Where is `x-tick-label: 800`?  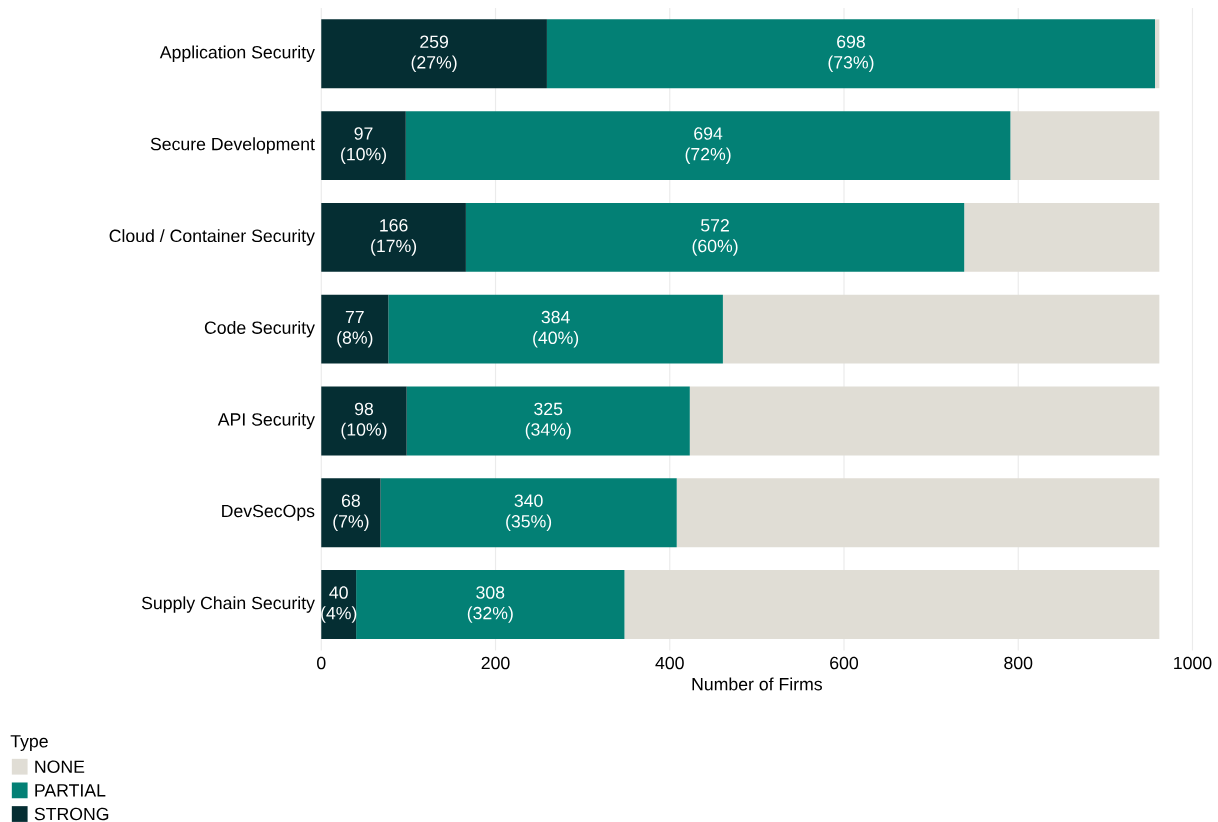
x-tick-label: 800 is located at coordinates (1018, 663).